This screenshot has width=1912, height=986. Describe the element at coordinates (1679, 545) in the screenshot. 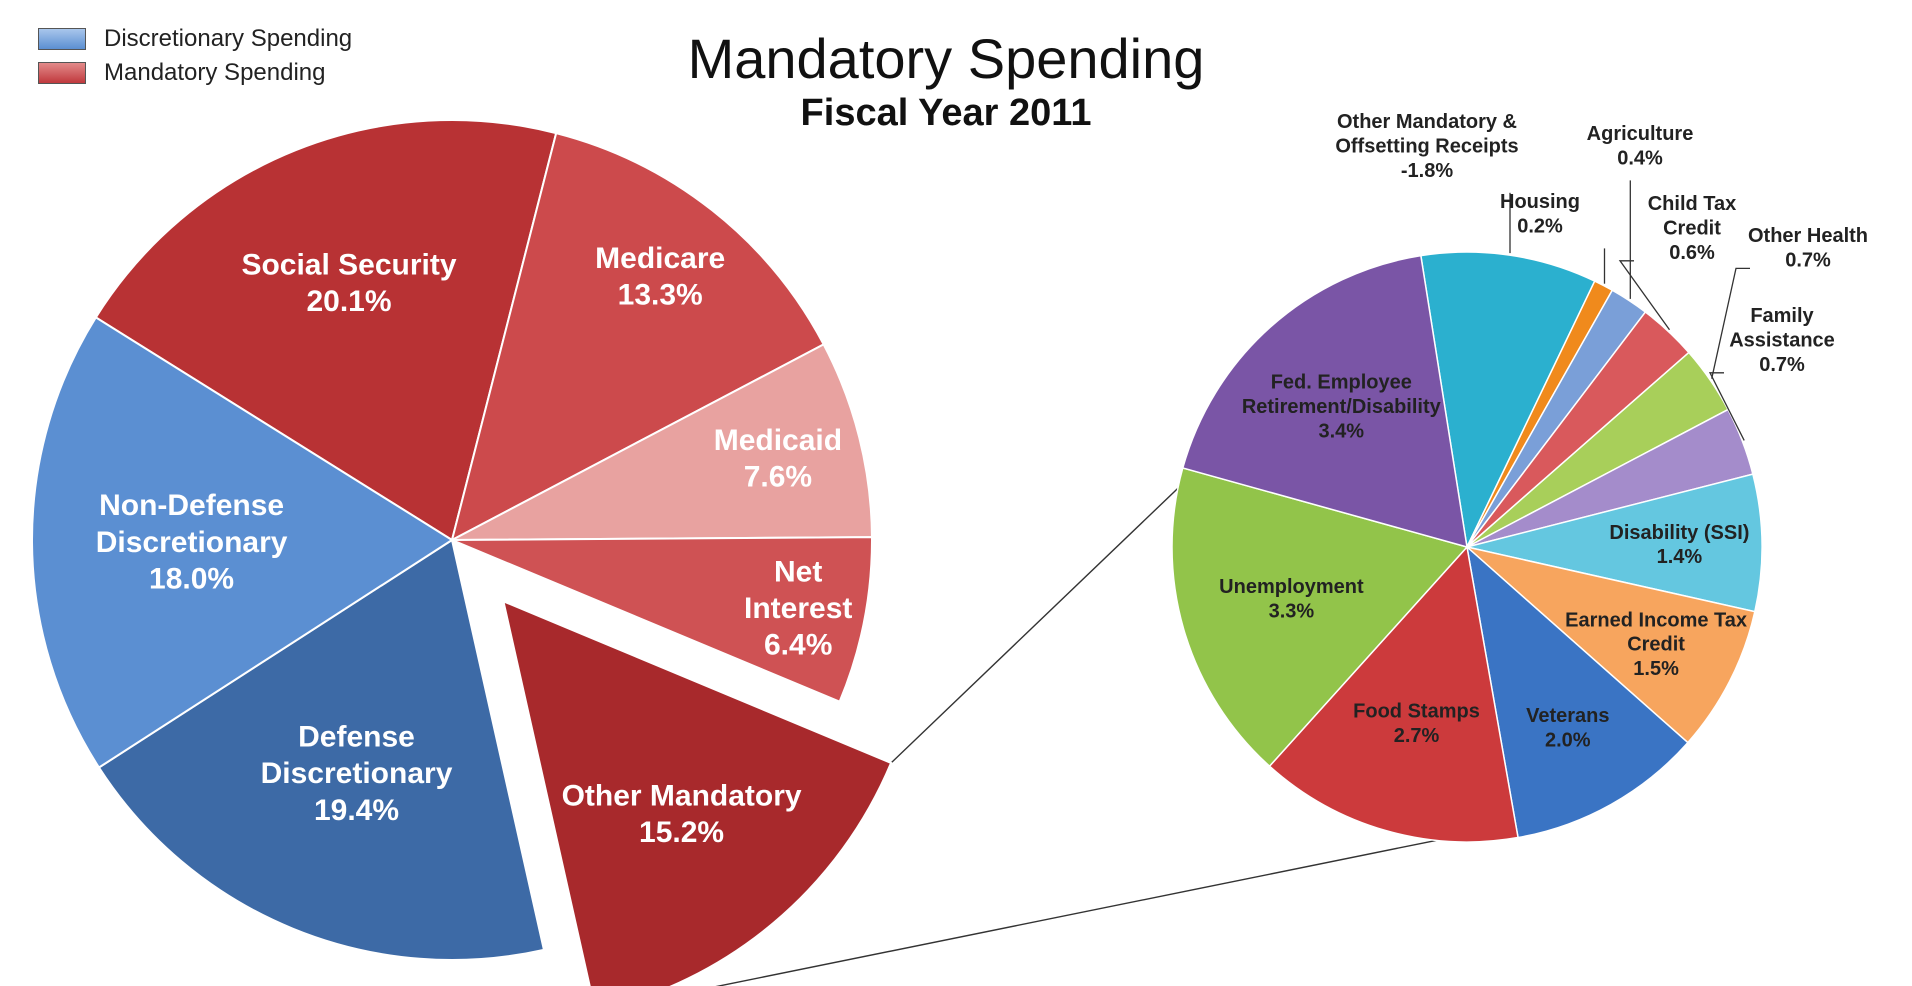

I see `label-disability-ssi: Disability (SSI) 1.4%` at that location.